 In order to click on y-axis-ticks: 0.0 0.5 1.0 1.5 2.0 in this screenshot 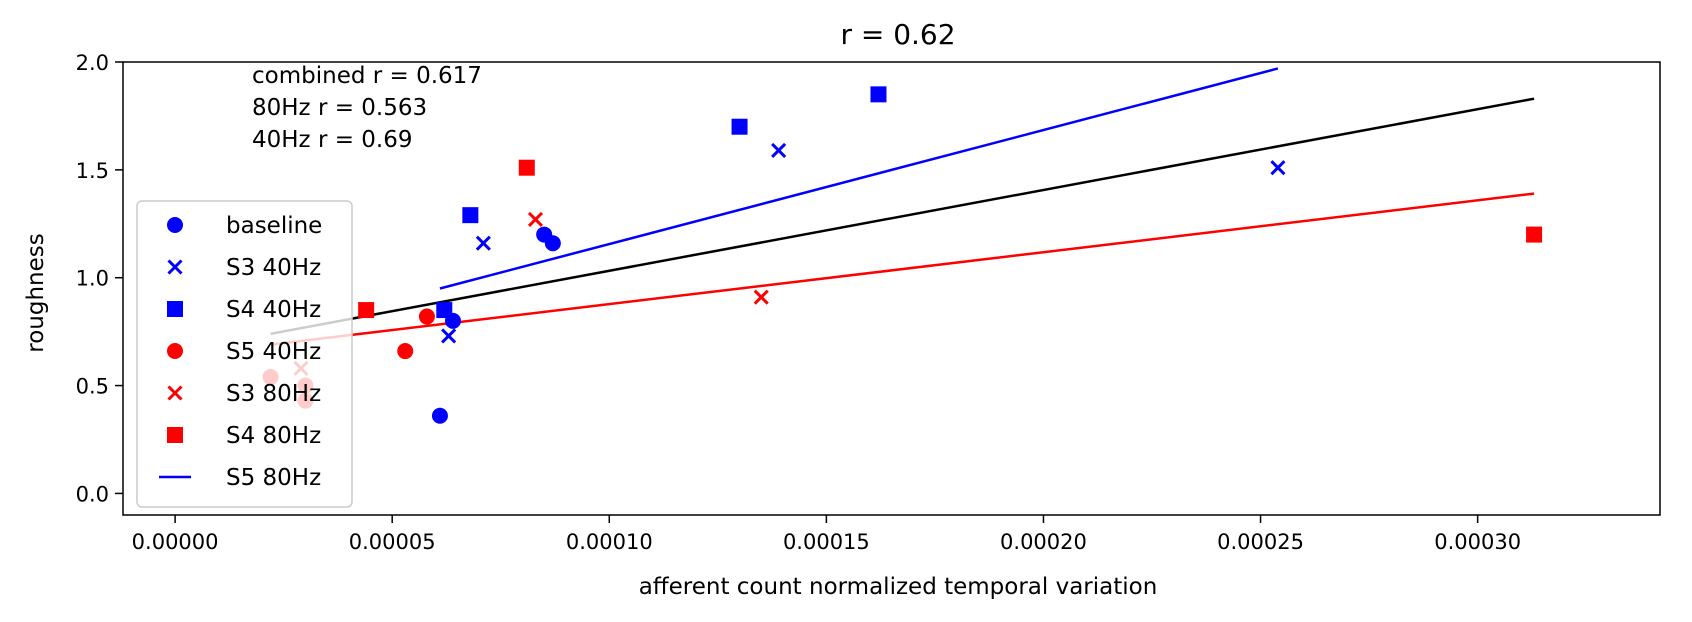, I will do `click(99, 278)`.